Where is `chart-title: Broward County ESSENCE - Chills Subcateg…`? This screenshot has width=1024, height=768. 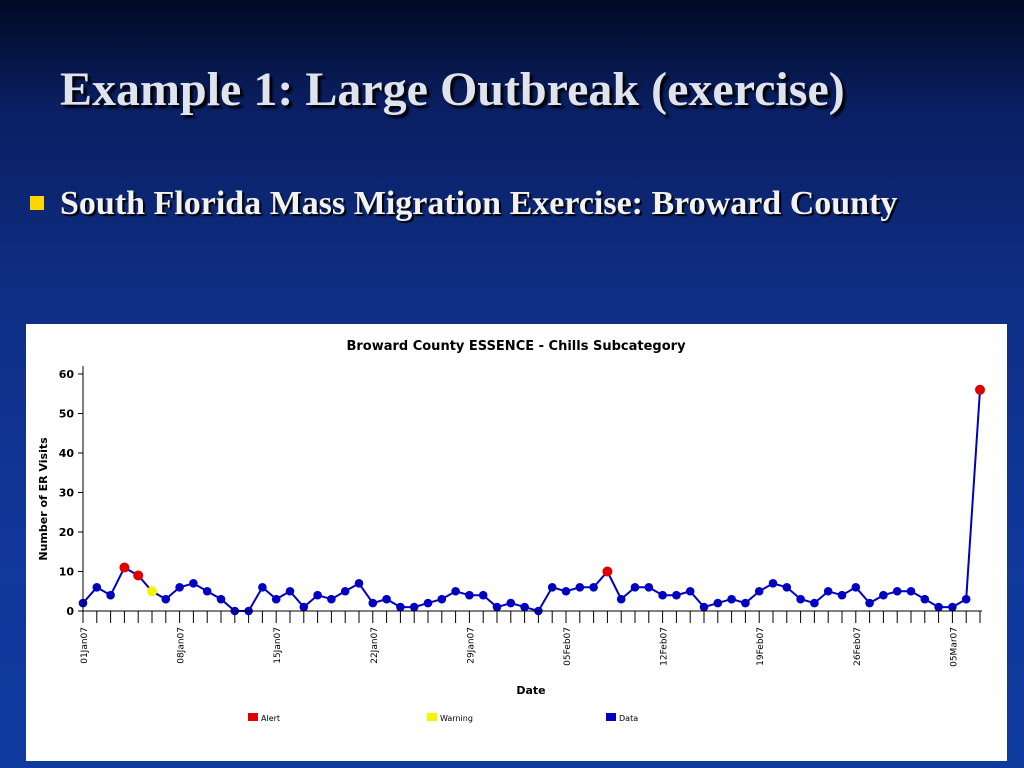 chart-title: Broward County ESSENCE - Chills Subcateg… is located at coordinates (516, 346).